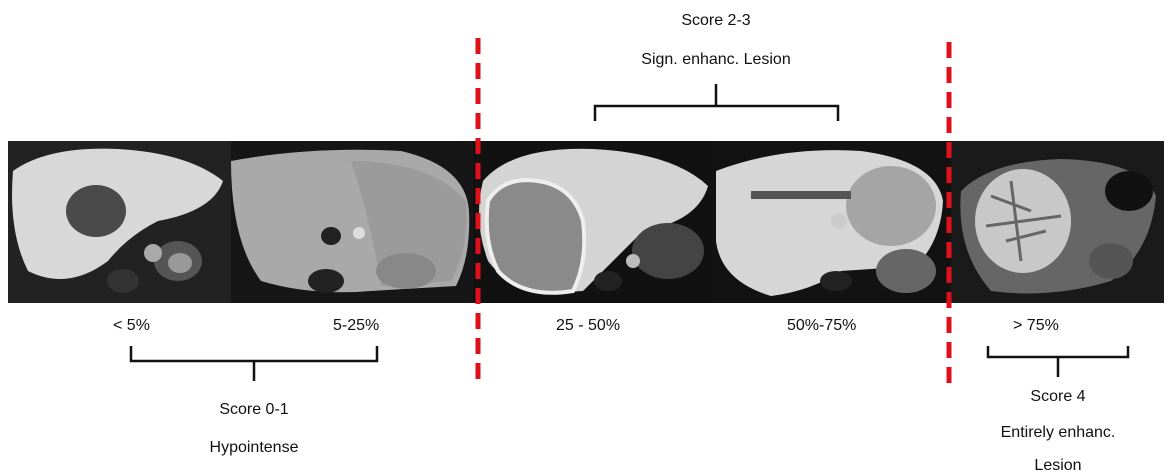 The width and height of the screenshot is (1169, 476). Describe the element at coordinates (1058, 361) in the screenshot. I see `right-bracket` at that location.